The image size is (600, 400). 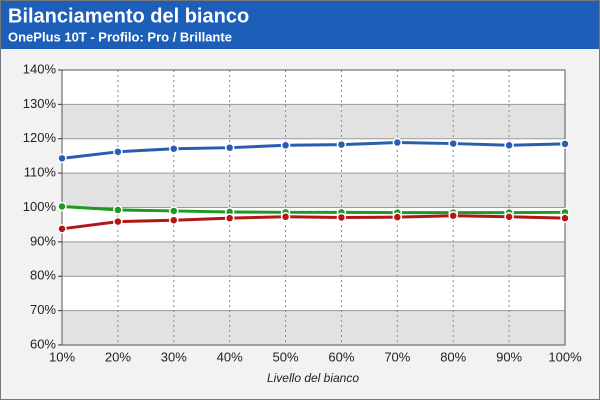 I want to click on y-tick-label: 100%, so click(x=40, y=206).